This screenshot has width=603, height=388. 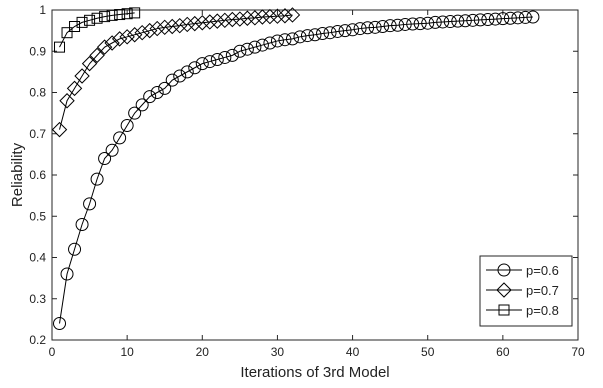 What do you see at coordinates (42, 10) in the screenshot?
I see `y-tick-label: 1` at bounding box center [42, 10].